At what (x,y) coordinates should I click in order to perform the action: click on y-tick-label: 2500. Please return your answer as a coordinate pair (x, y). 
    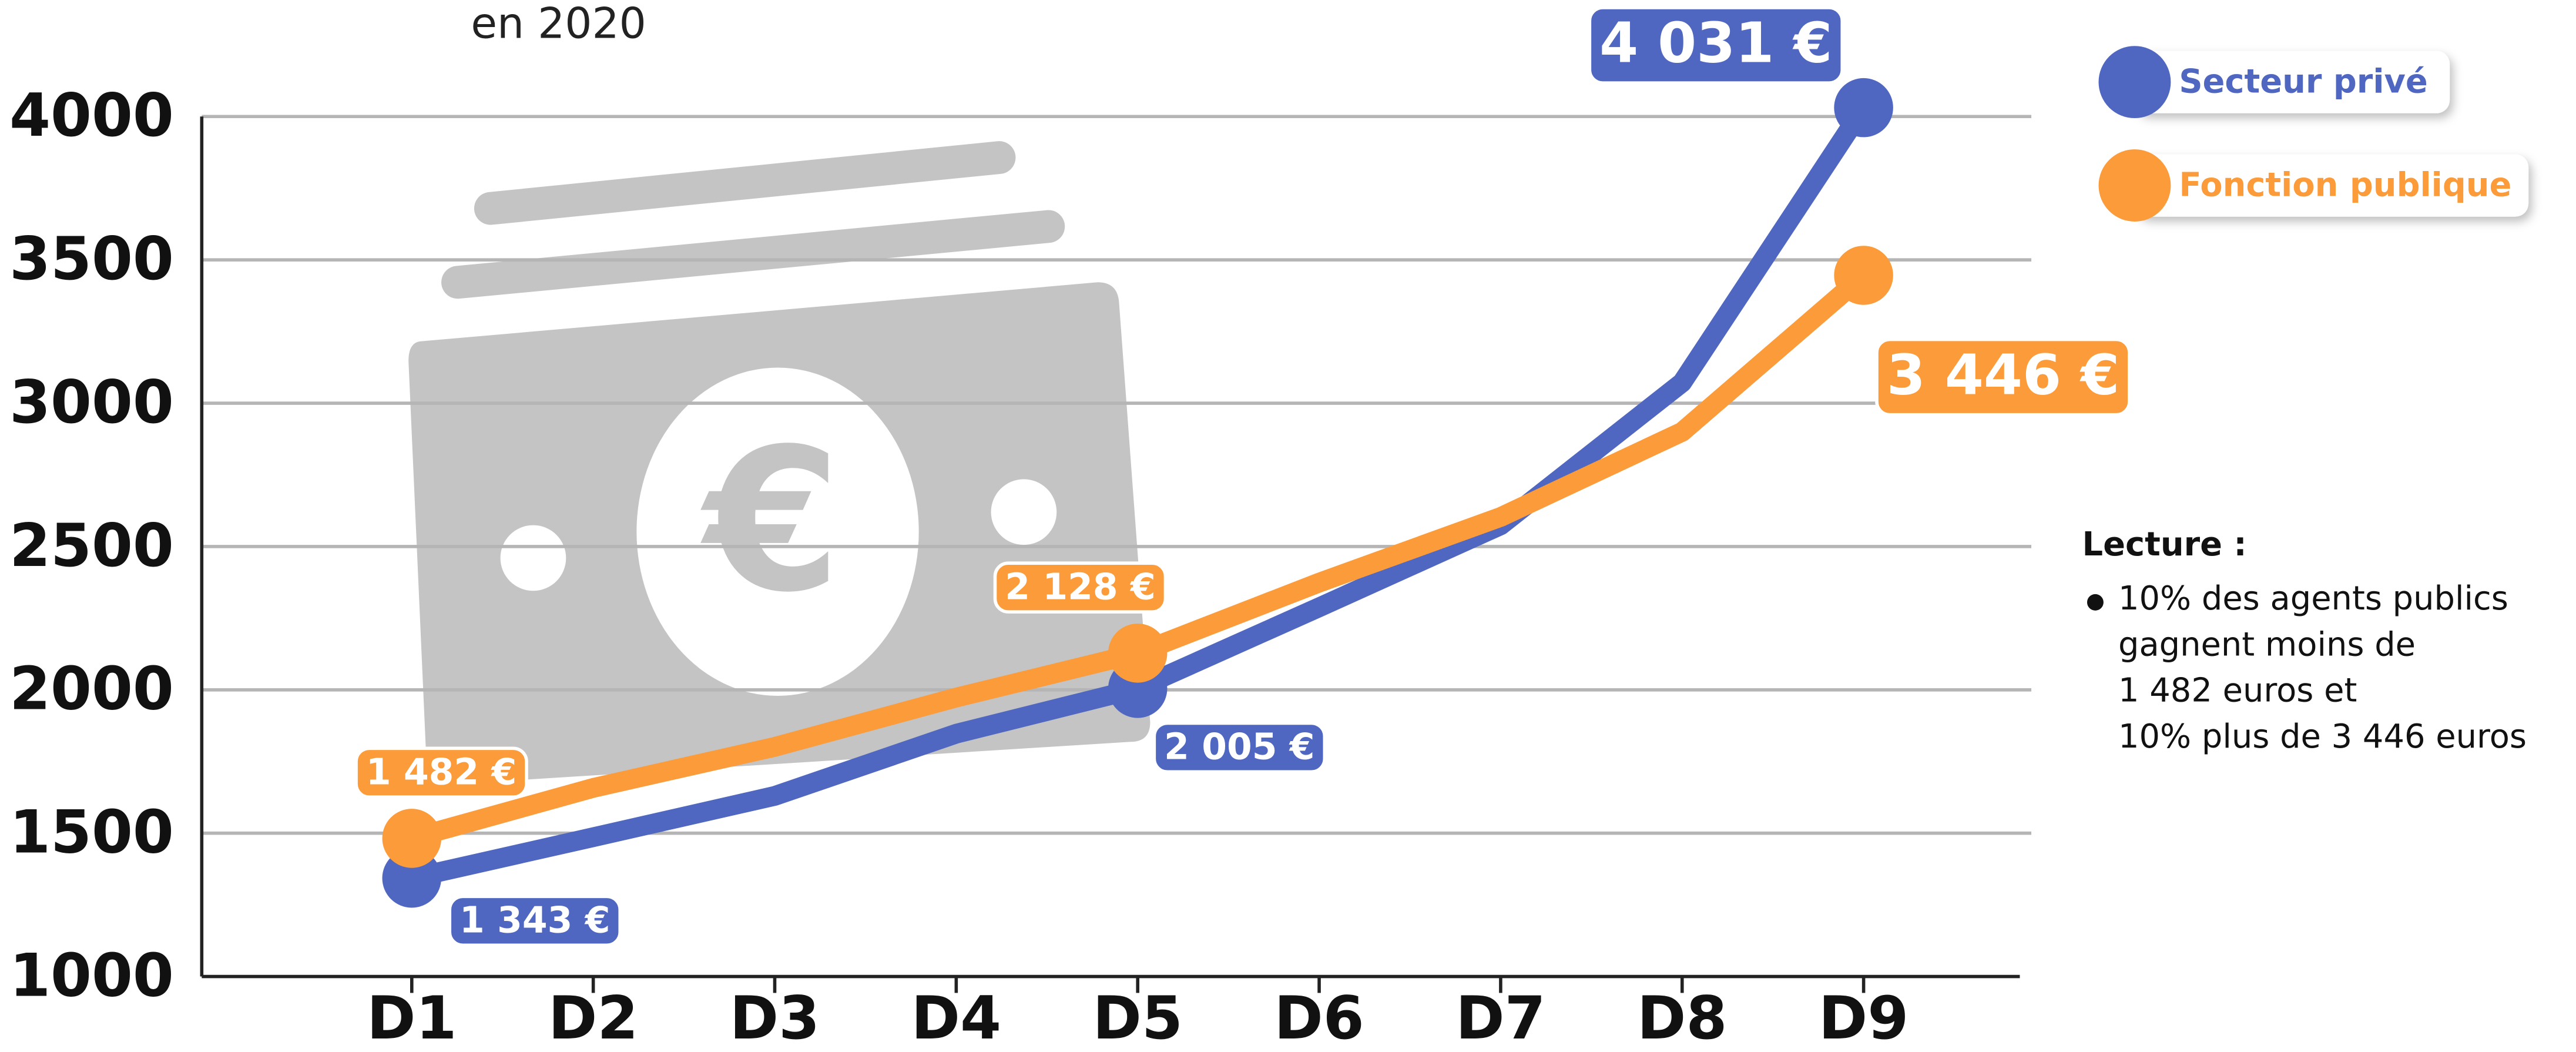
    Looking at the image, I should click on (91, 545).